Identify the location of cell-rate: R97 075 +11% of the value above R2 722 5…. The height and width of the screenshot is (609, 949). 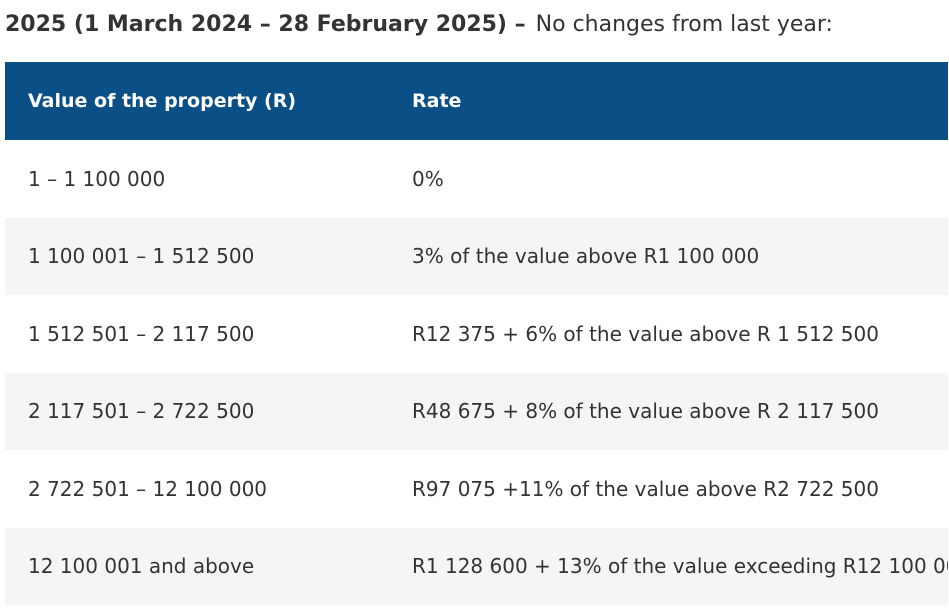
(645, 488).